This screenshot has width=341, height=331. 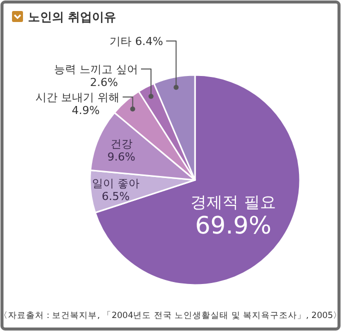 I want to click on data-label: 6.5%, so click(x=116, y=196).